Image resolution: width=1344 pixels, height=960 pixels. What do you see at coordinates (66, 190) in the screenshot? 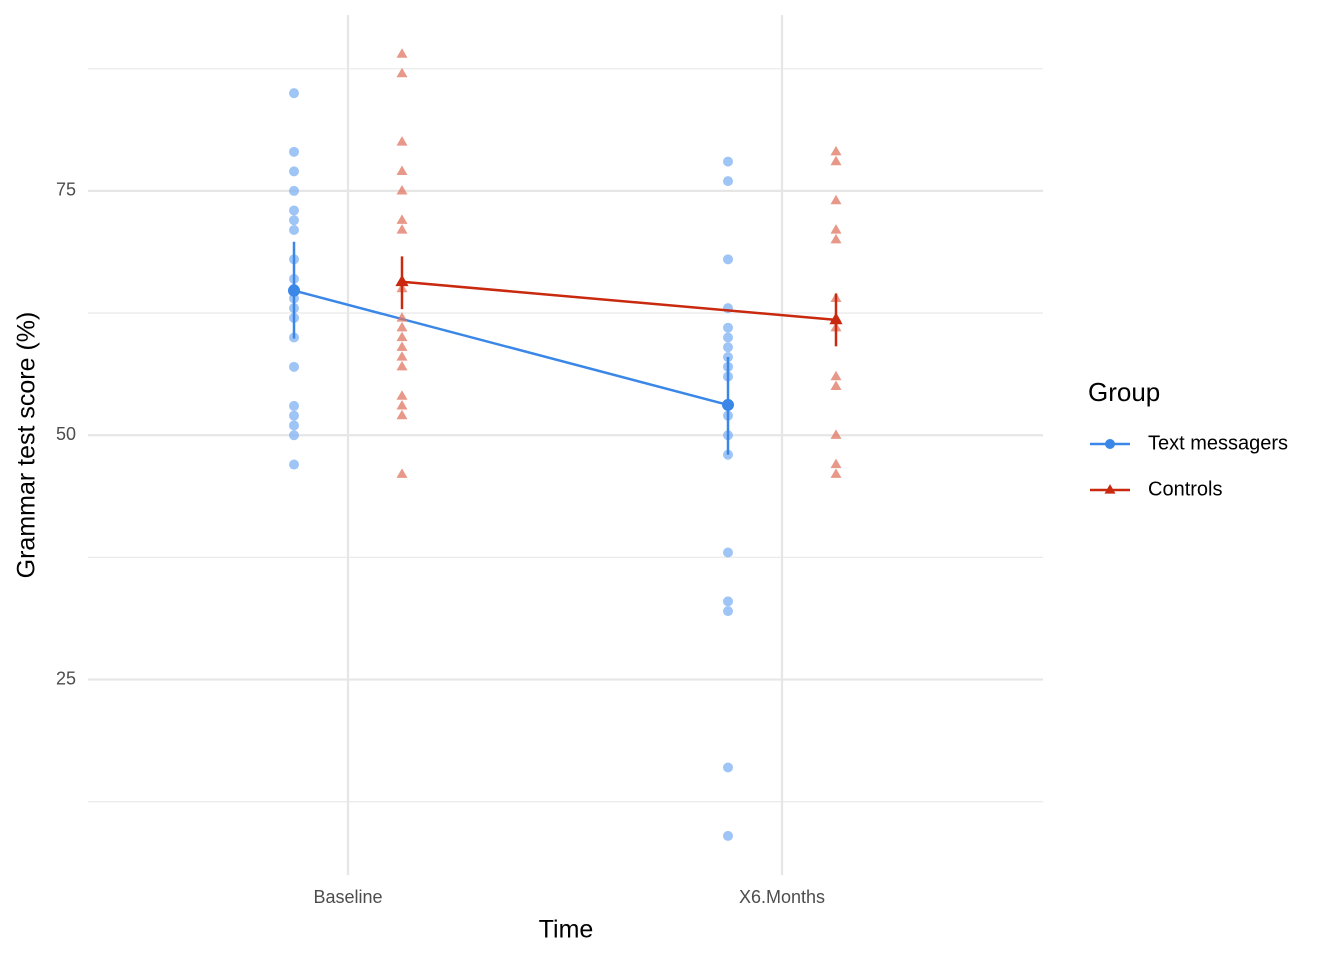
I see `y-tick-label: 75` at bounding box center [66, 190].